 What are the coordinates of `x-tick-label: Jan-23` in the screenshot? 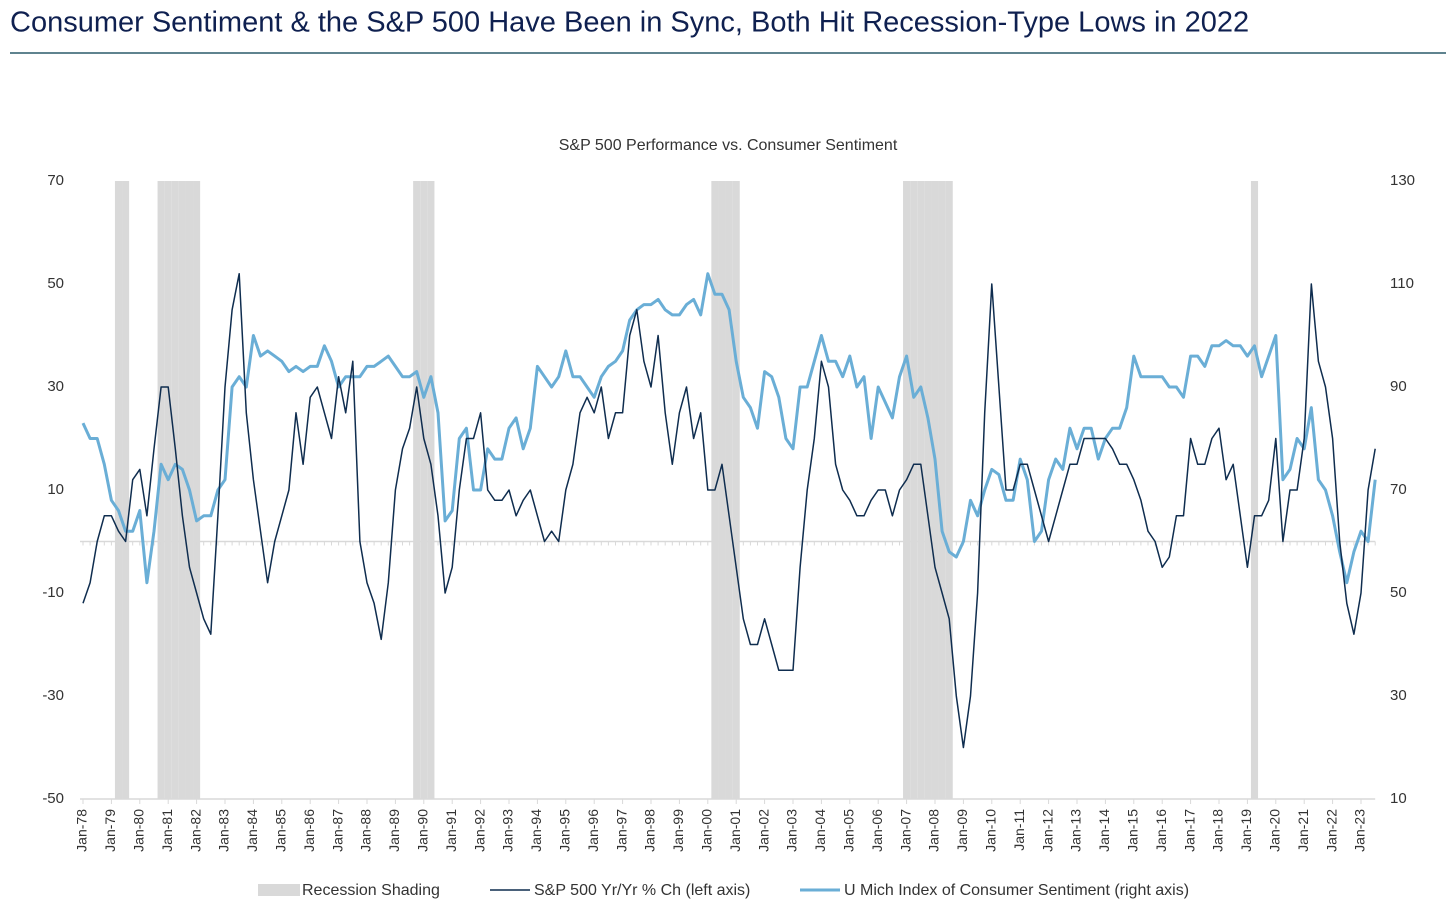 It's located at (1360, 830).